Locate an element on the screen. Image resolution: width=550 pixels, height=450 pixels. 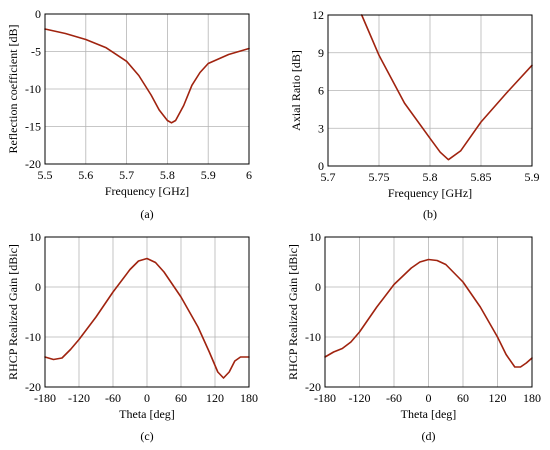
y-tick-label: -5 is located at coordinates (36, 52).